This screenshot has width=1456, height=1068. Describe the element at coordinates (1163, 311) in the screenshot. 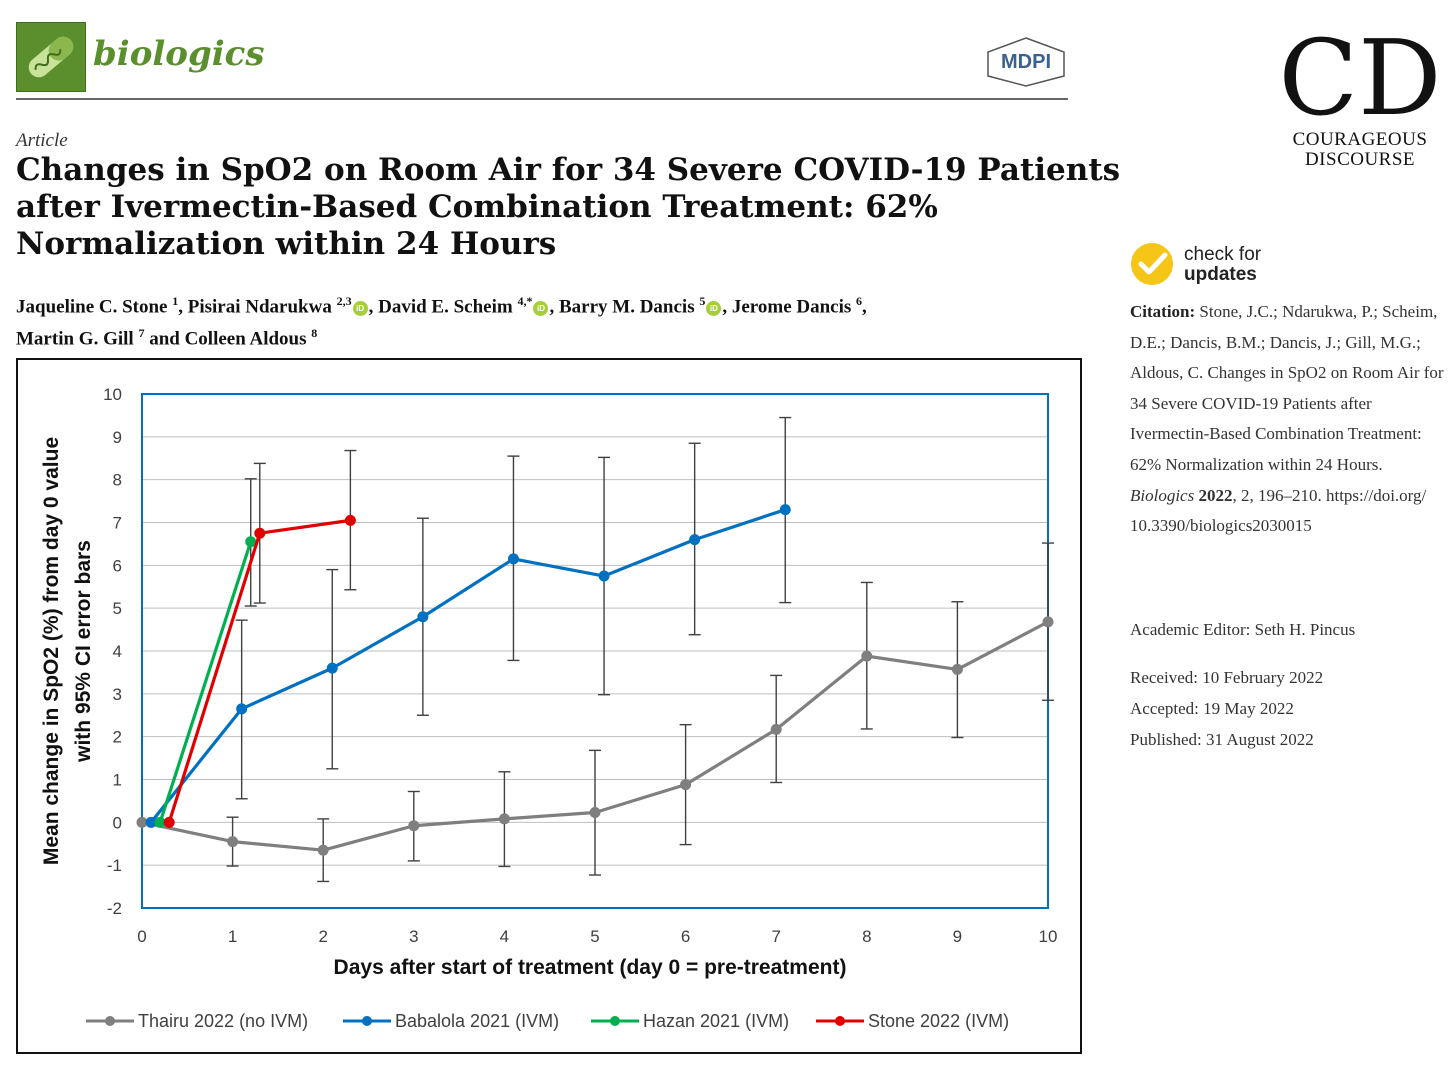

I see `citation-label: Citation:` at that location.